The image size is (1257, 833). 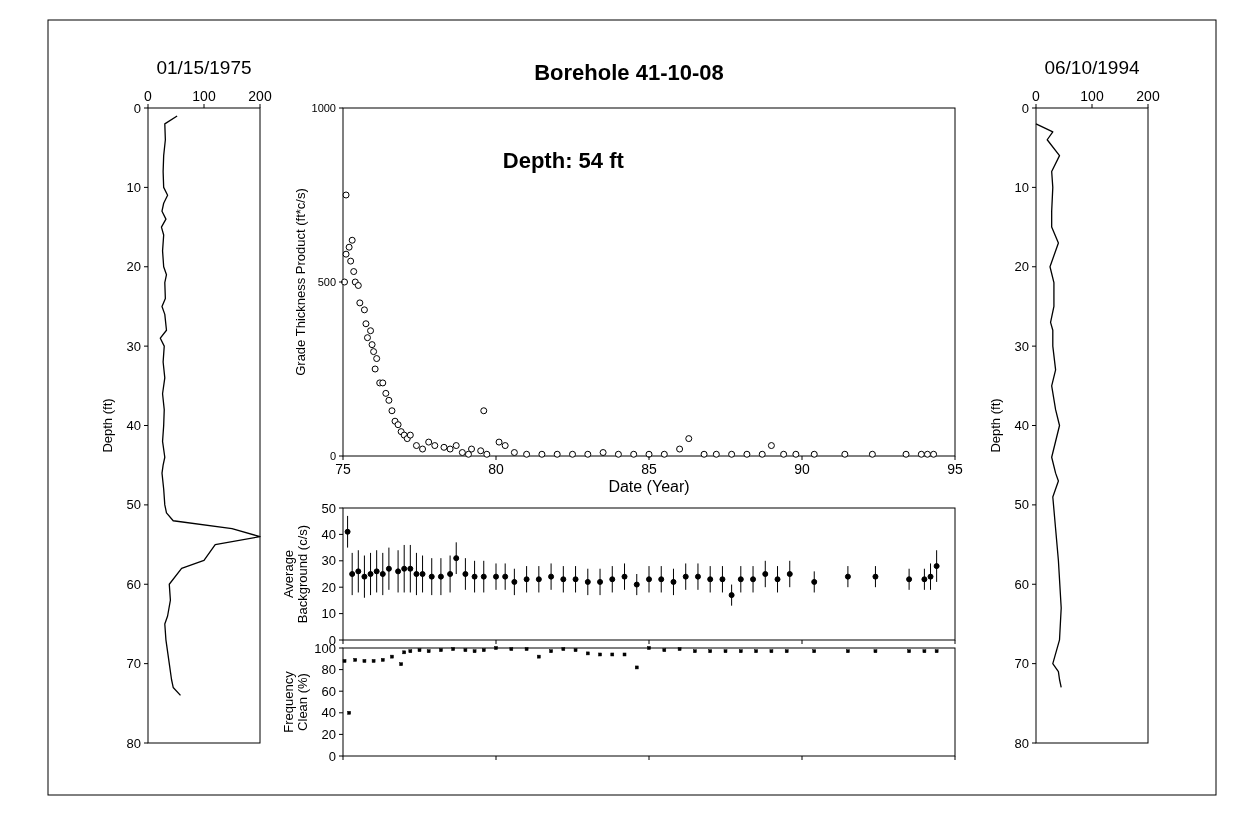 What do you see at coordinates (563, 160) in the screenshot?
I see `annotation: Depth: 54 ft` at bounding box center [563, 160].